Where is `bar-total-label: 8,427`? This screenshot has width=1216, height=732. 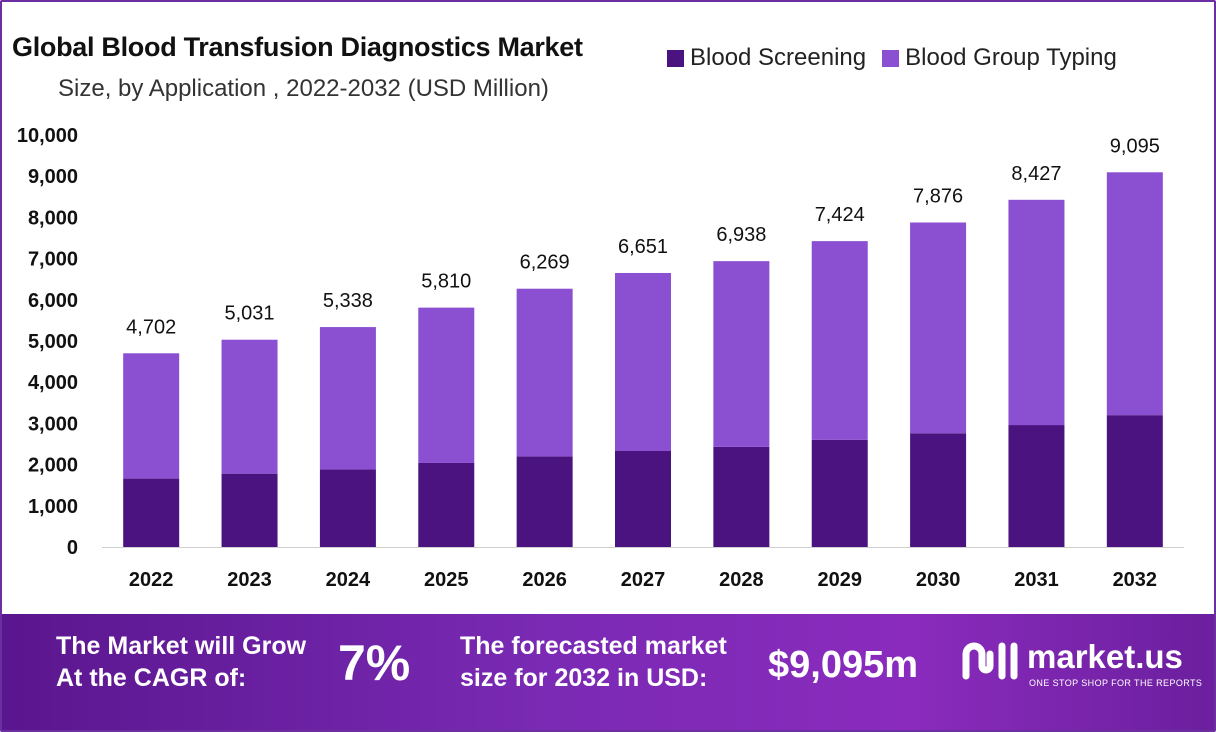 bar-total-label: 8,427 is located at coordinates (1036, 174).